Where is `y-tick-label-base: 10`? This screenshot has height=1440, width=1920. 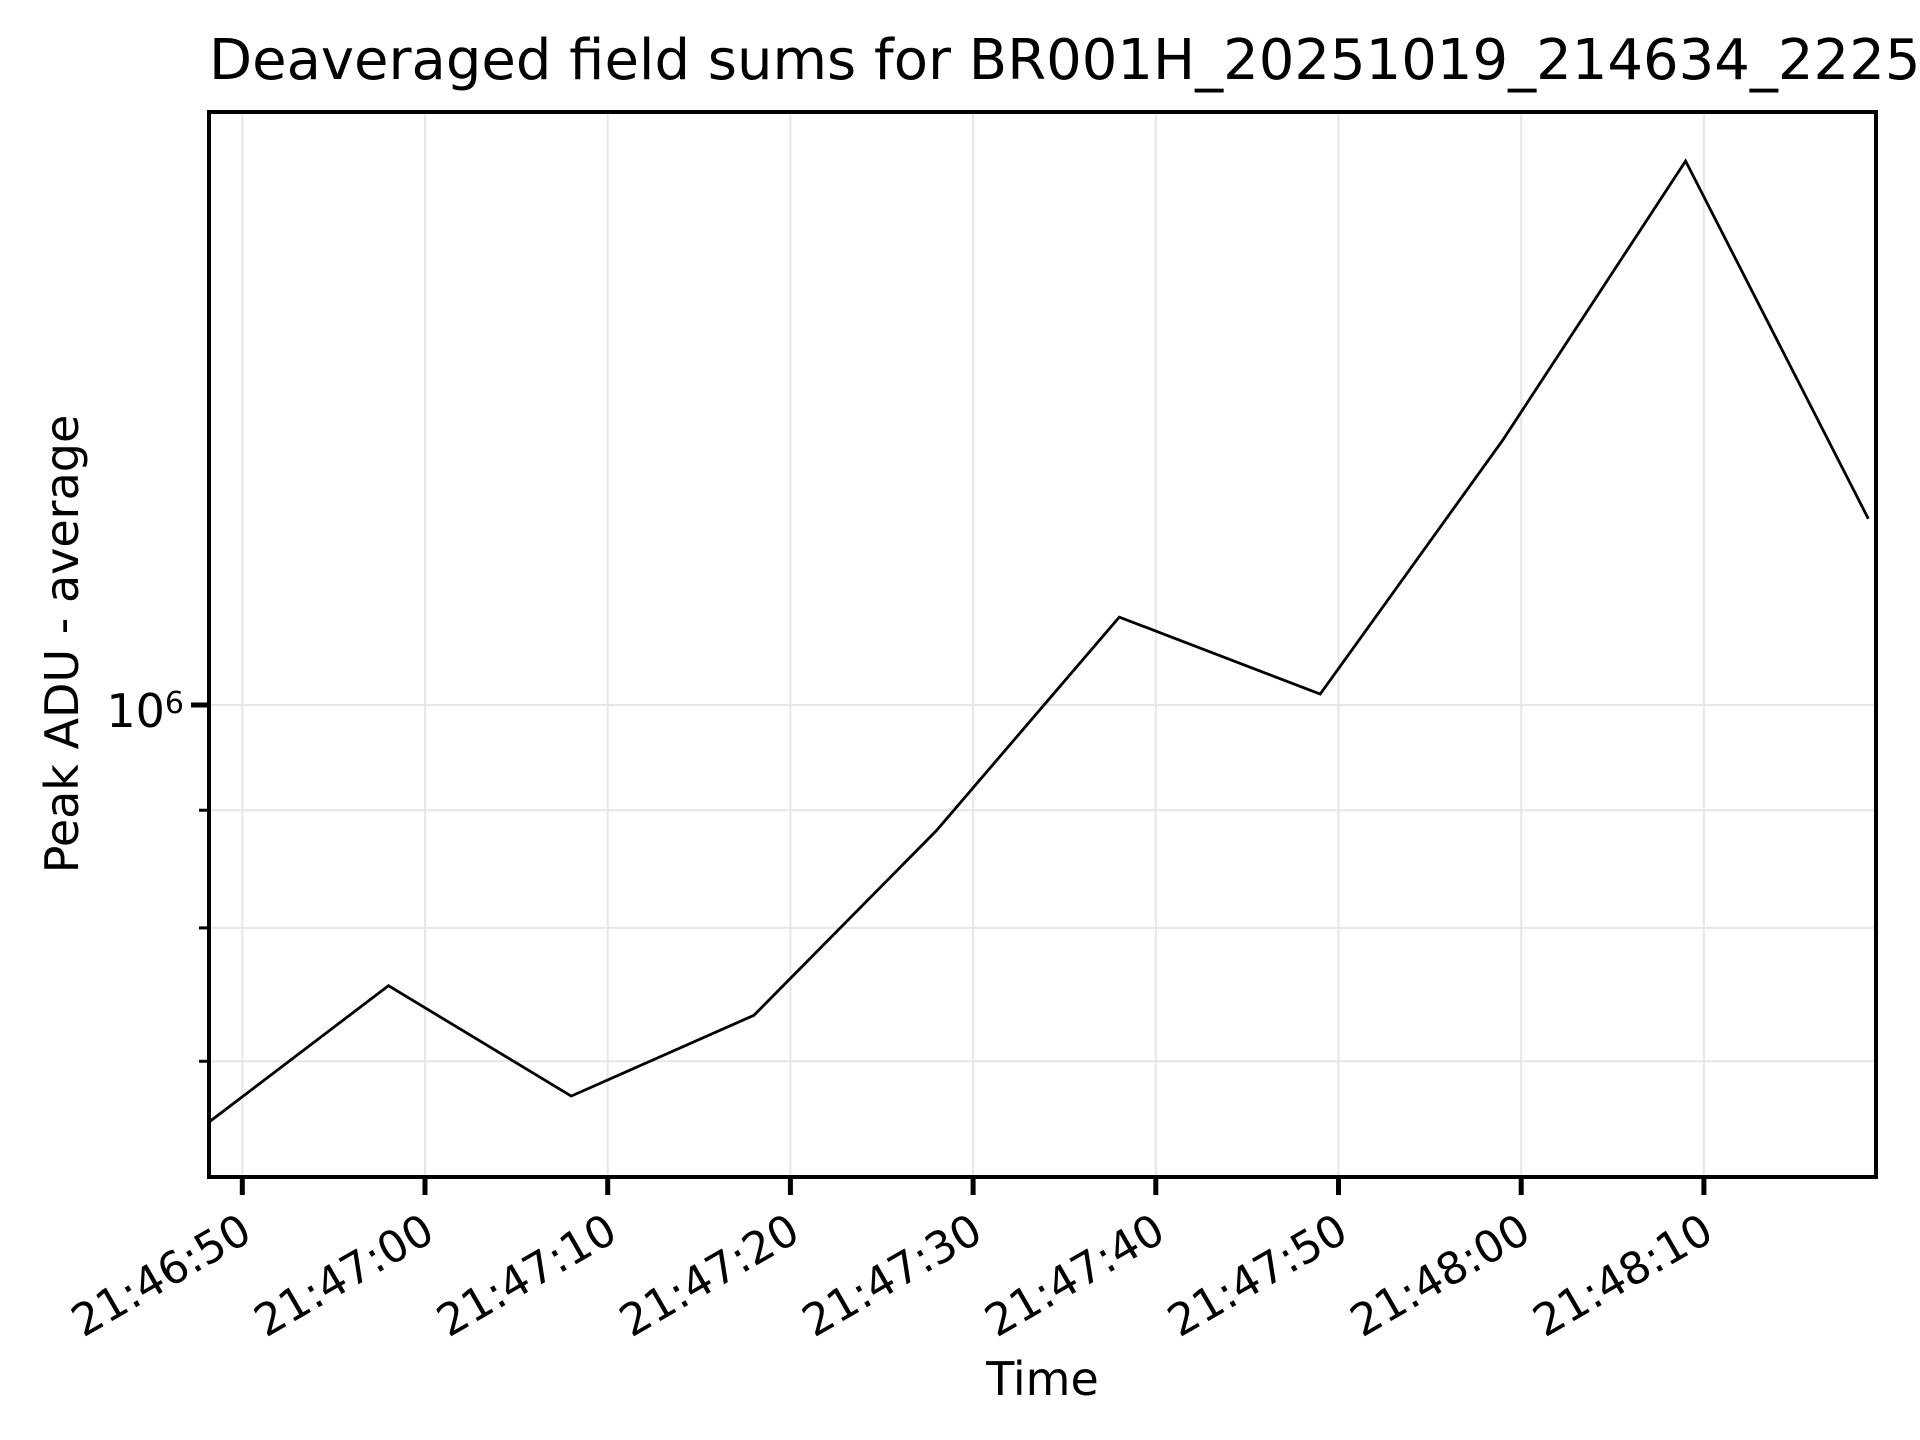
y-tick-label-base: 10 is located at coordinates (135, 711).